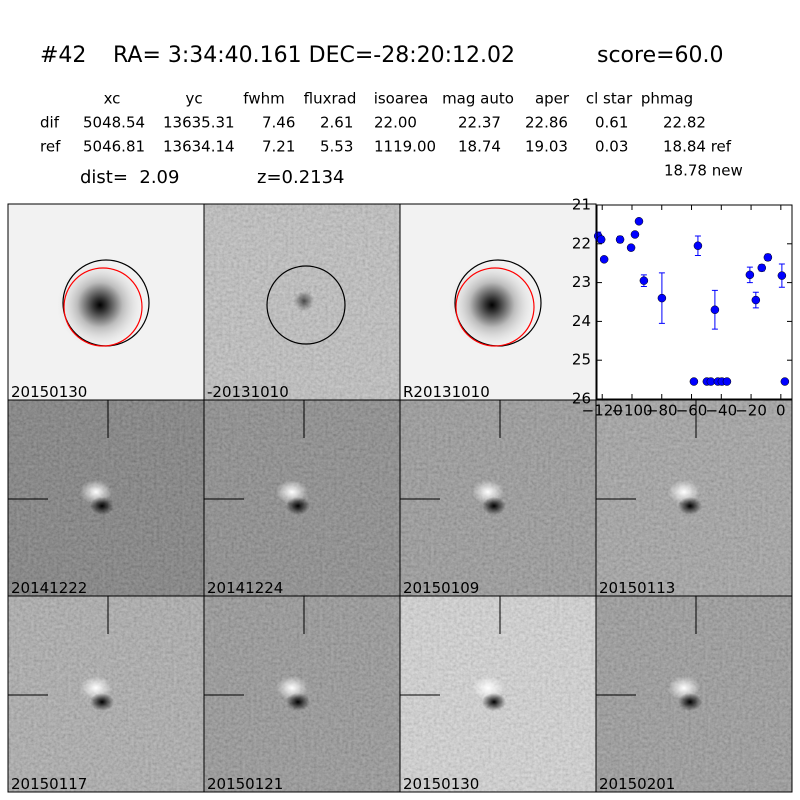  I want to click on table-cell: 1119.00, so click(405, 147).